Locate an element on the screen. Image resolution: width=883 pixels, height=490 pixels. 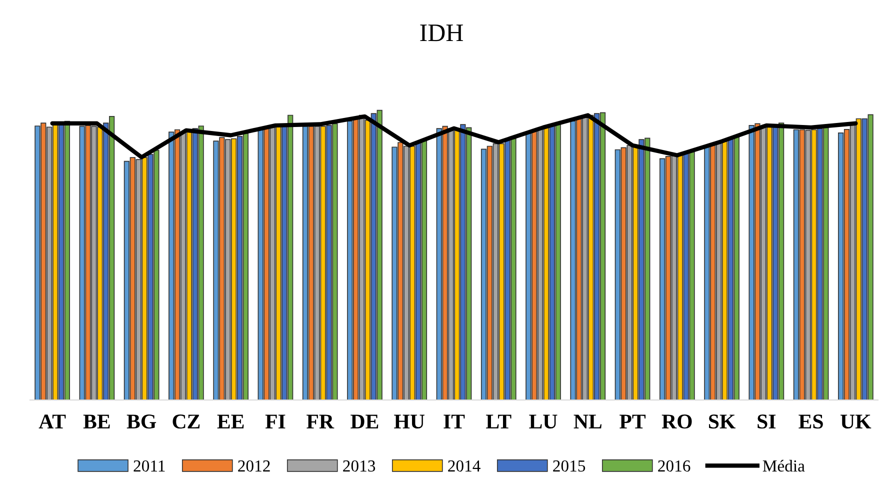
x-tick-label: DE is located at coordinates (364, 421).